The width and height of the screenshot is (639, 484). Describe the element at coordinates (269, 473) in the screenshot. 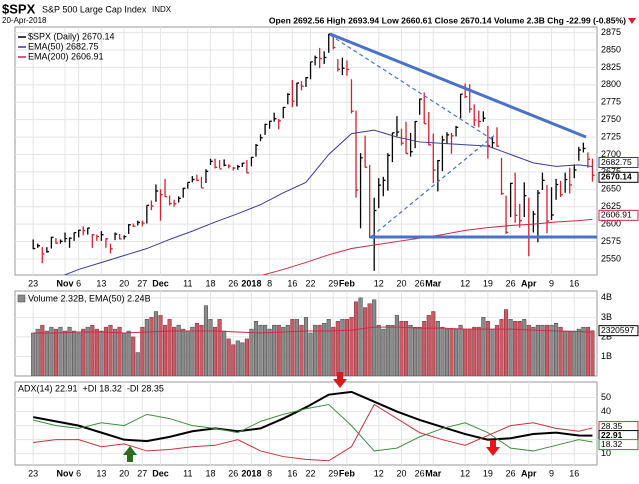

I see `x-tick-label: 8` at that location.